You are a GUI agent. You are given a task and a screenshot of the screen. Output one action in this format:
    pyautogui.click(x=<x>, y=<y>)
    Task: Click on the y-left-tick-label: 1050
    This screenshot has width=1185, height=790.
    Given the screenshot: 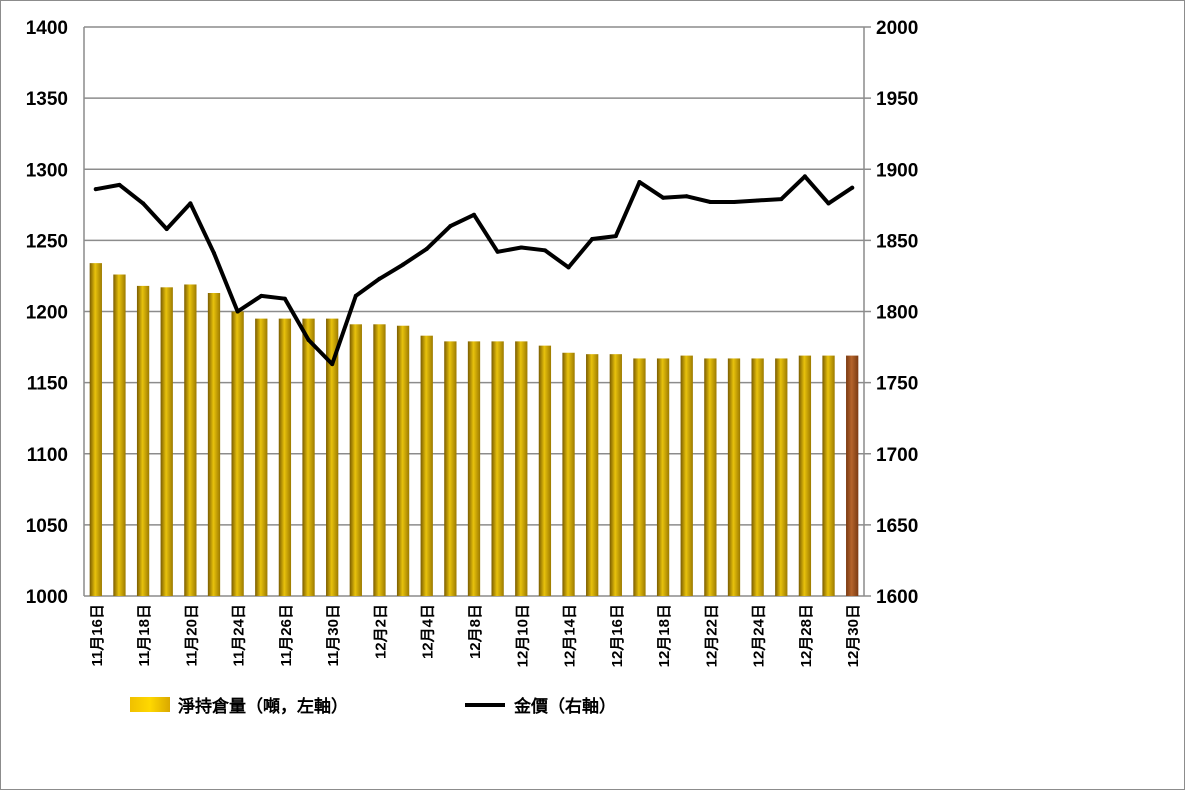 What is the action you would take?
    pyautogui.click(x=47, y=526)
    